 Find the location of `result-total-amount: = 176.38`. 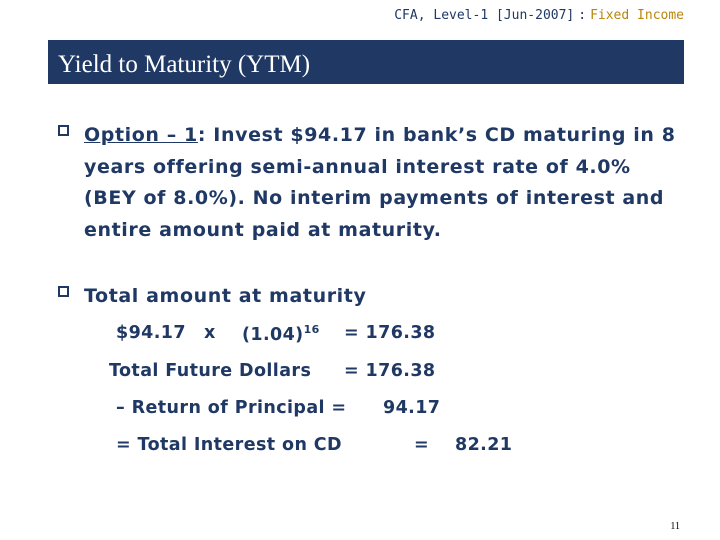

result-total-amount: = 176.38 is located at coordinates (390, 333).